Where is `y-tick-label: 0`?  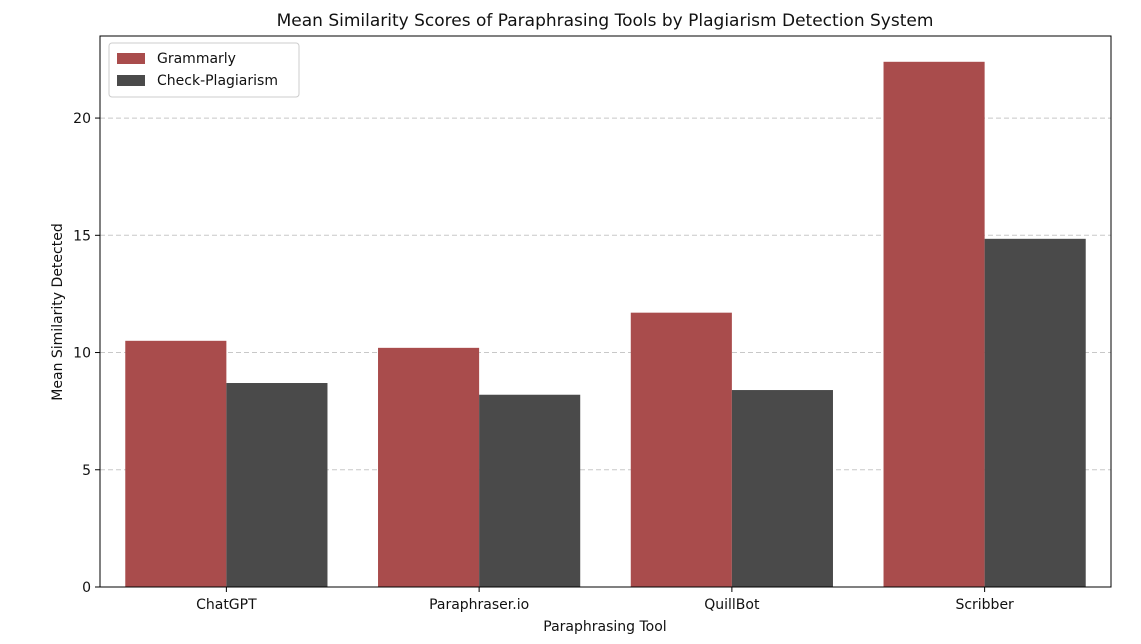 y-tick-label: 0 is located at coordinates (86, 588).